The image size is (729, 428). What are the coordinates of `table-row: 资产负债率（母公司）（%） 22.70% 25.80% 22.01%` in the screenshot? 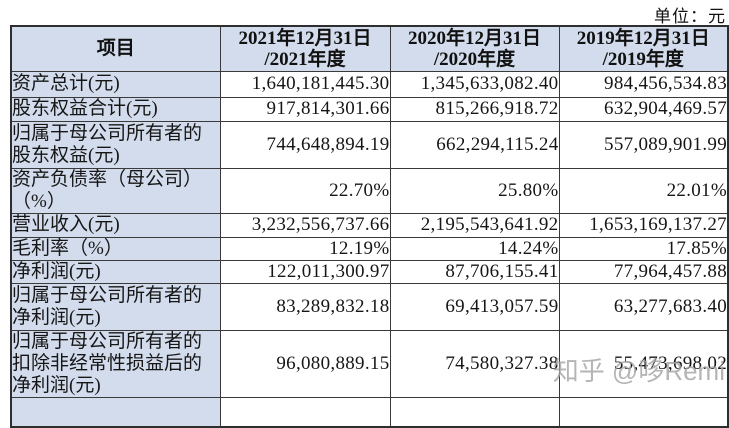 It's located at (369, 190).